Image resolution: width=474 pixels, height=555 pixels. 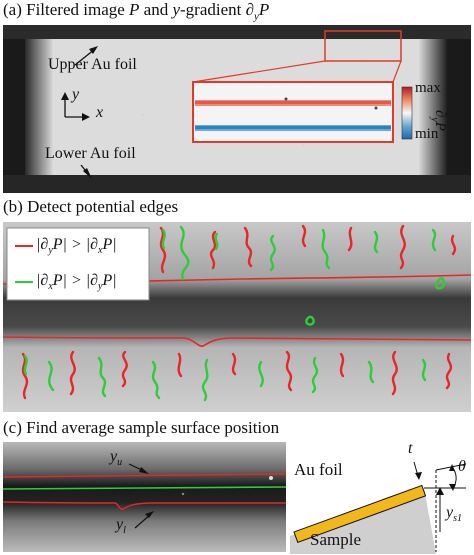 I want to click on panel-c-image, so click(x=144, y=497).